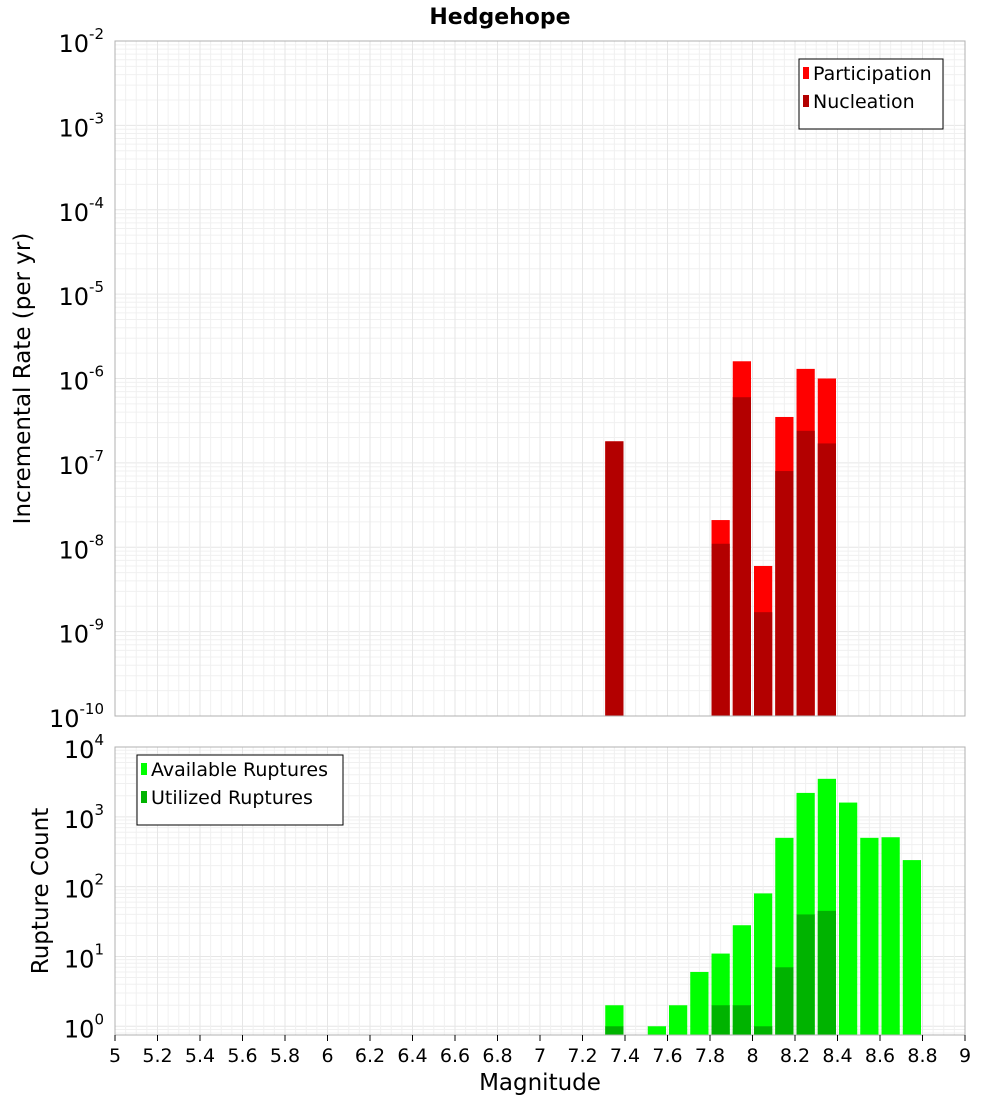  Describe the element at coordinates (200, 1056) in the screenshot. I see `x-tick-label: 5.4` at that location.